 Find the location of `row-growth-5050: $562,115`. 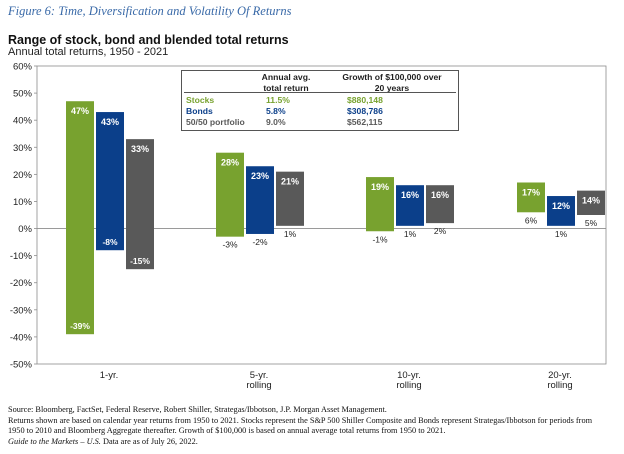

row-growth-5050: $562,115 is located at coordinates (365, 122).